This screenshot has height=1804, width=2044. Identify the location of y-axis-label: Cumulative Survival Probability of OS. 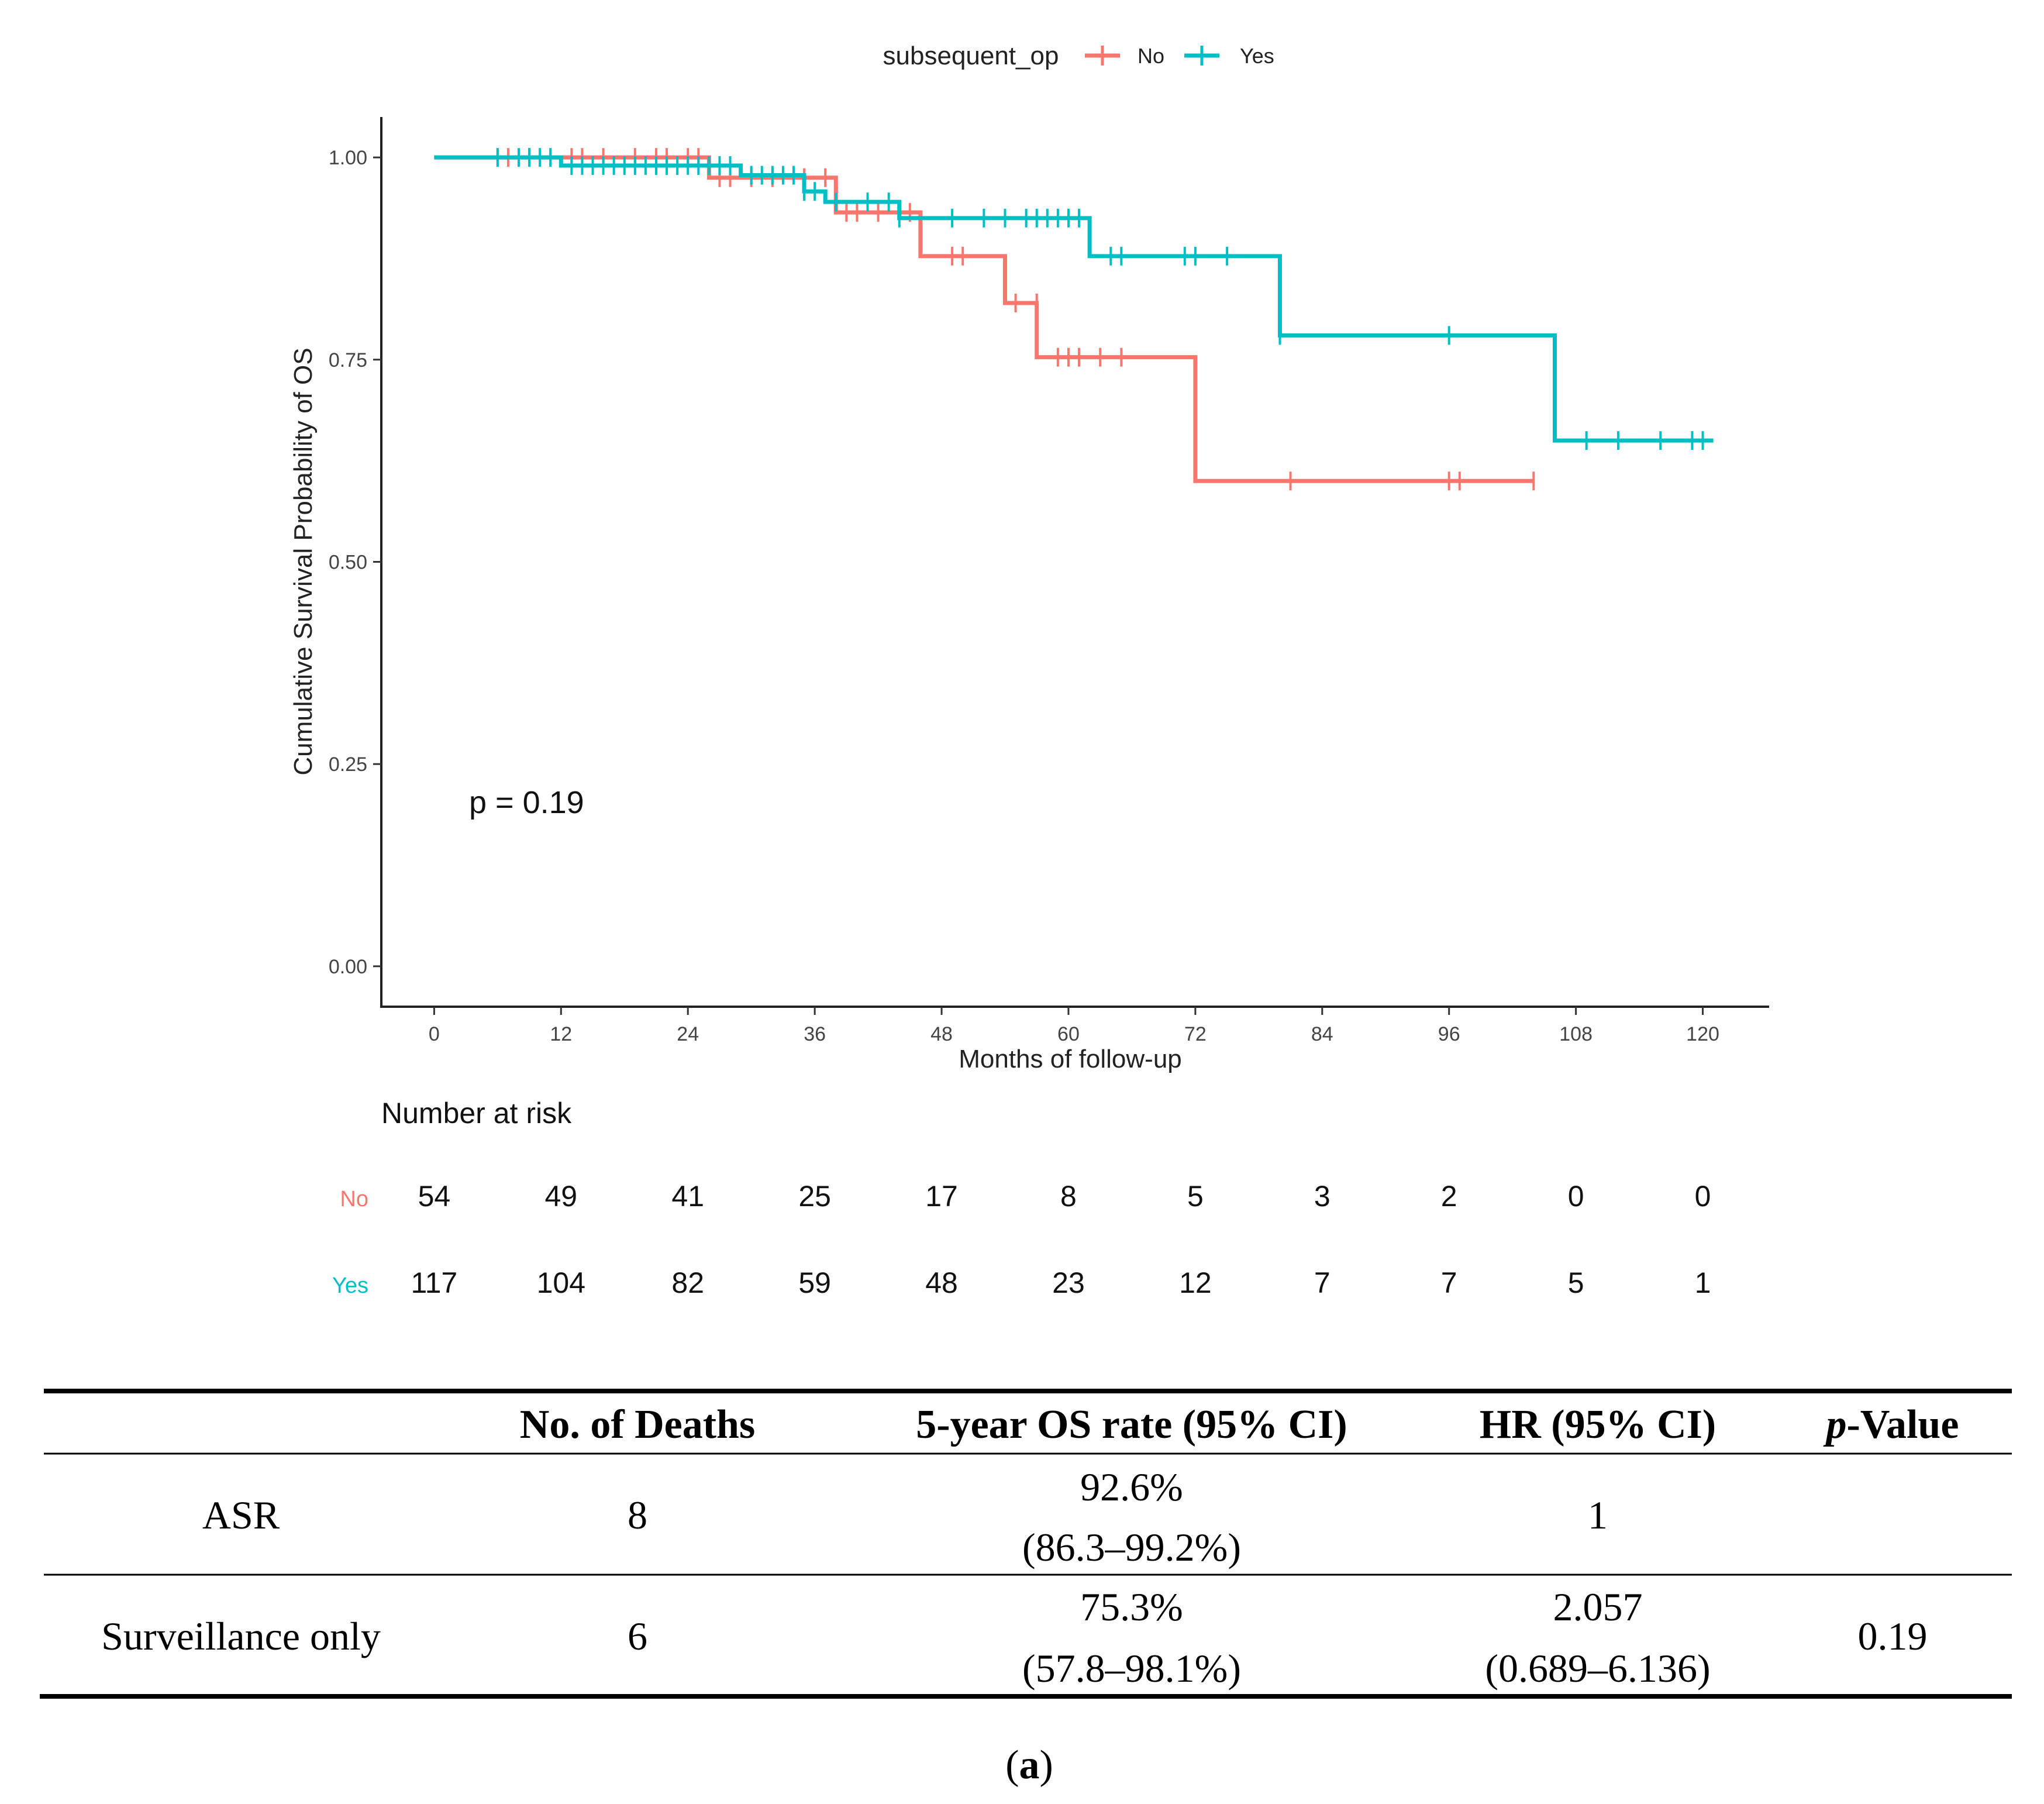
(304, 561).